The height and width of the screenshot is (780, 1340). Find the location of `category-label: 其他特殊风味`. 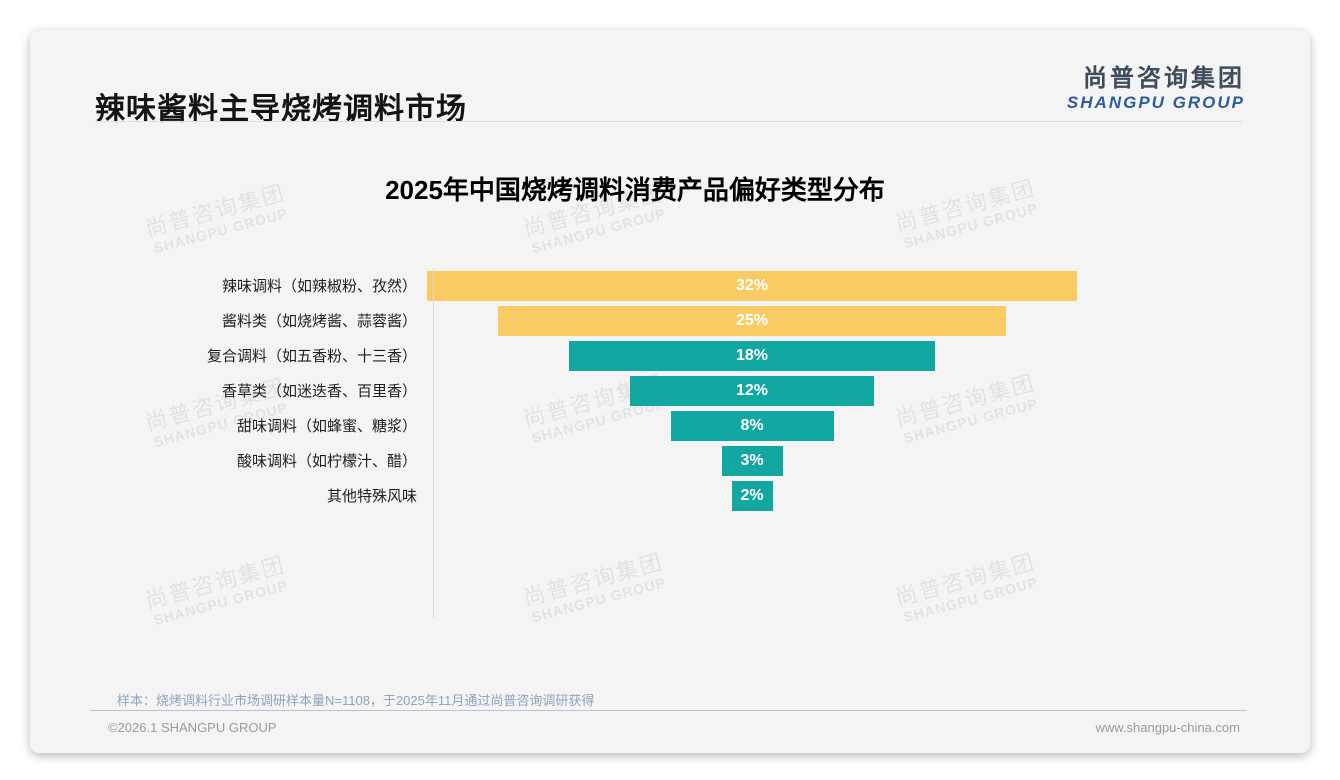

category-label: 其他特殊风味 is located at coordinates (371, 496).